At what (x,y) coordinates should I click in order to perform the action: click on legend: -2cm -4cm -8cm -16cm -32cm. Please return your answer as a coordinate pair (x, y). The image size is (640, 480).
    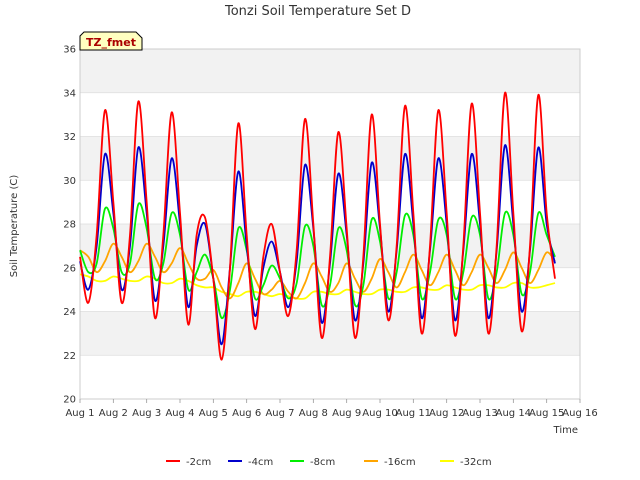
    Looking at the image, I should click on (329, 462).